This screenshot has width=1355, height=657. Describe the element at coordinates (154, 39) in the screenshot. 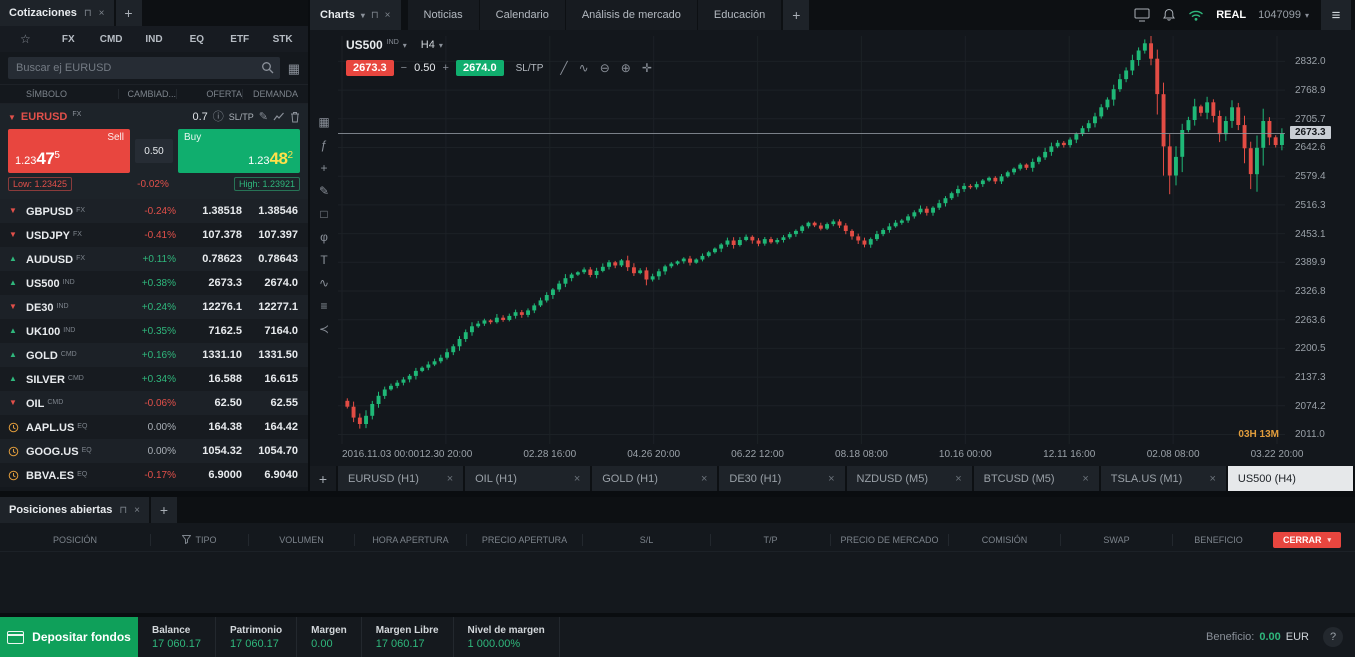

I see `category-tab-ind: IND` at that location.